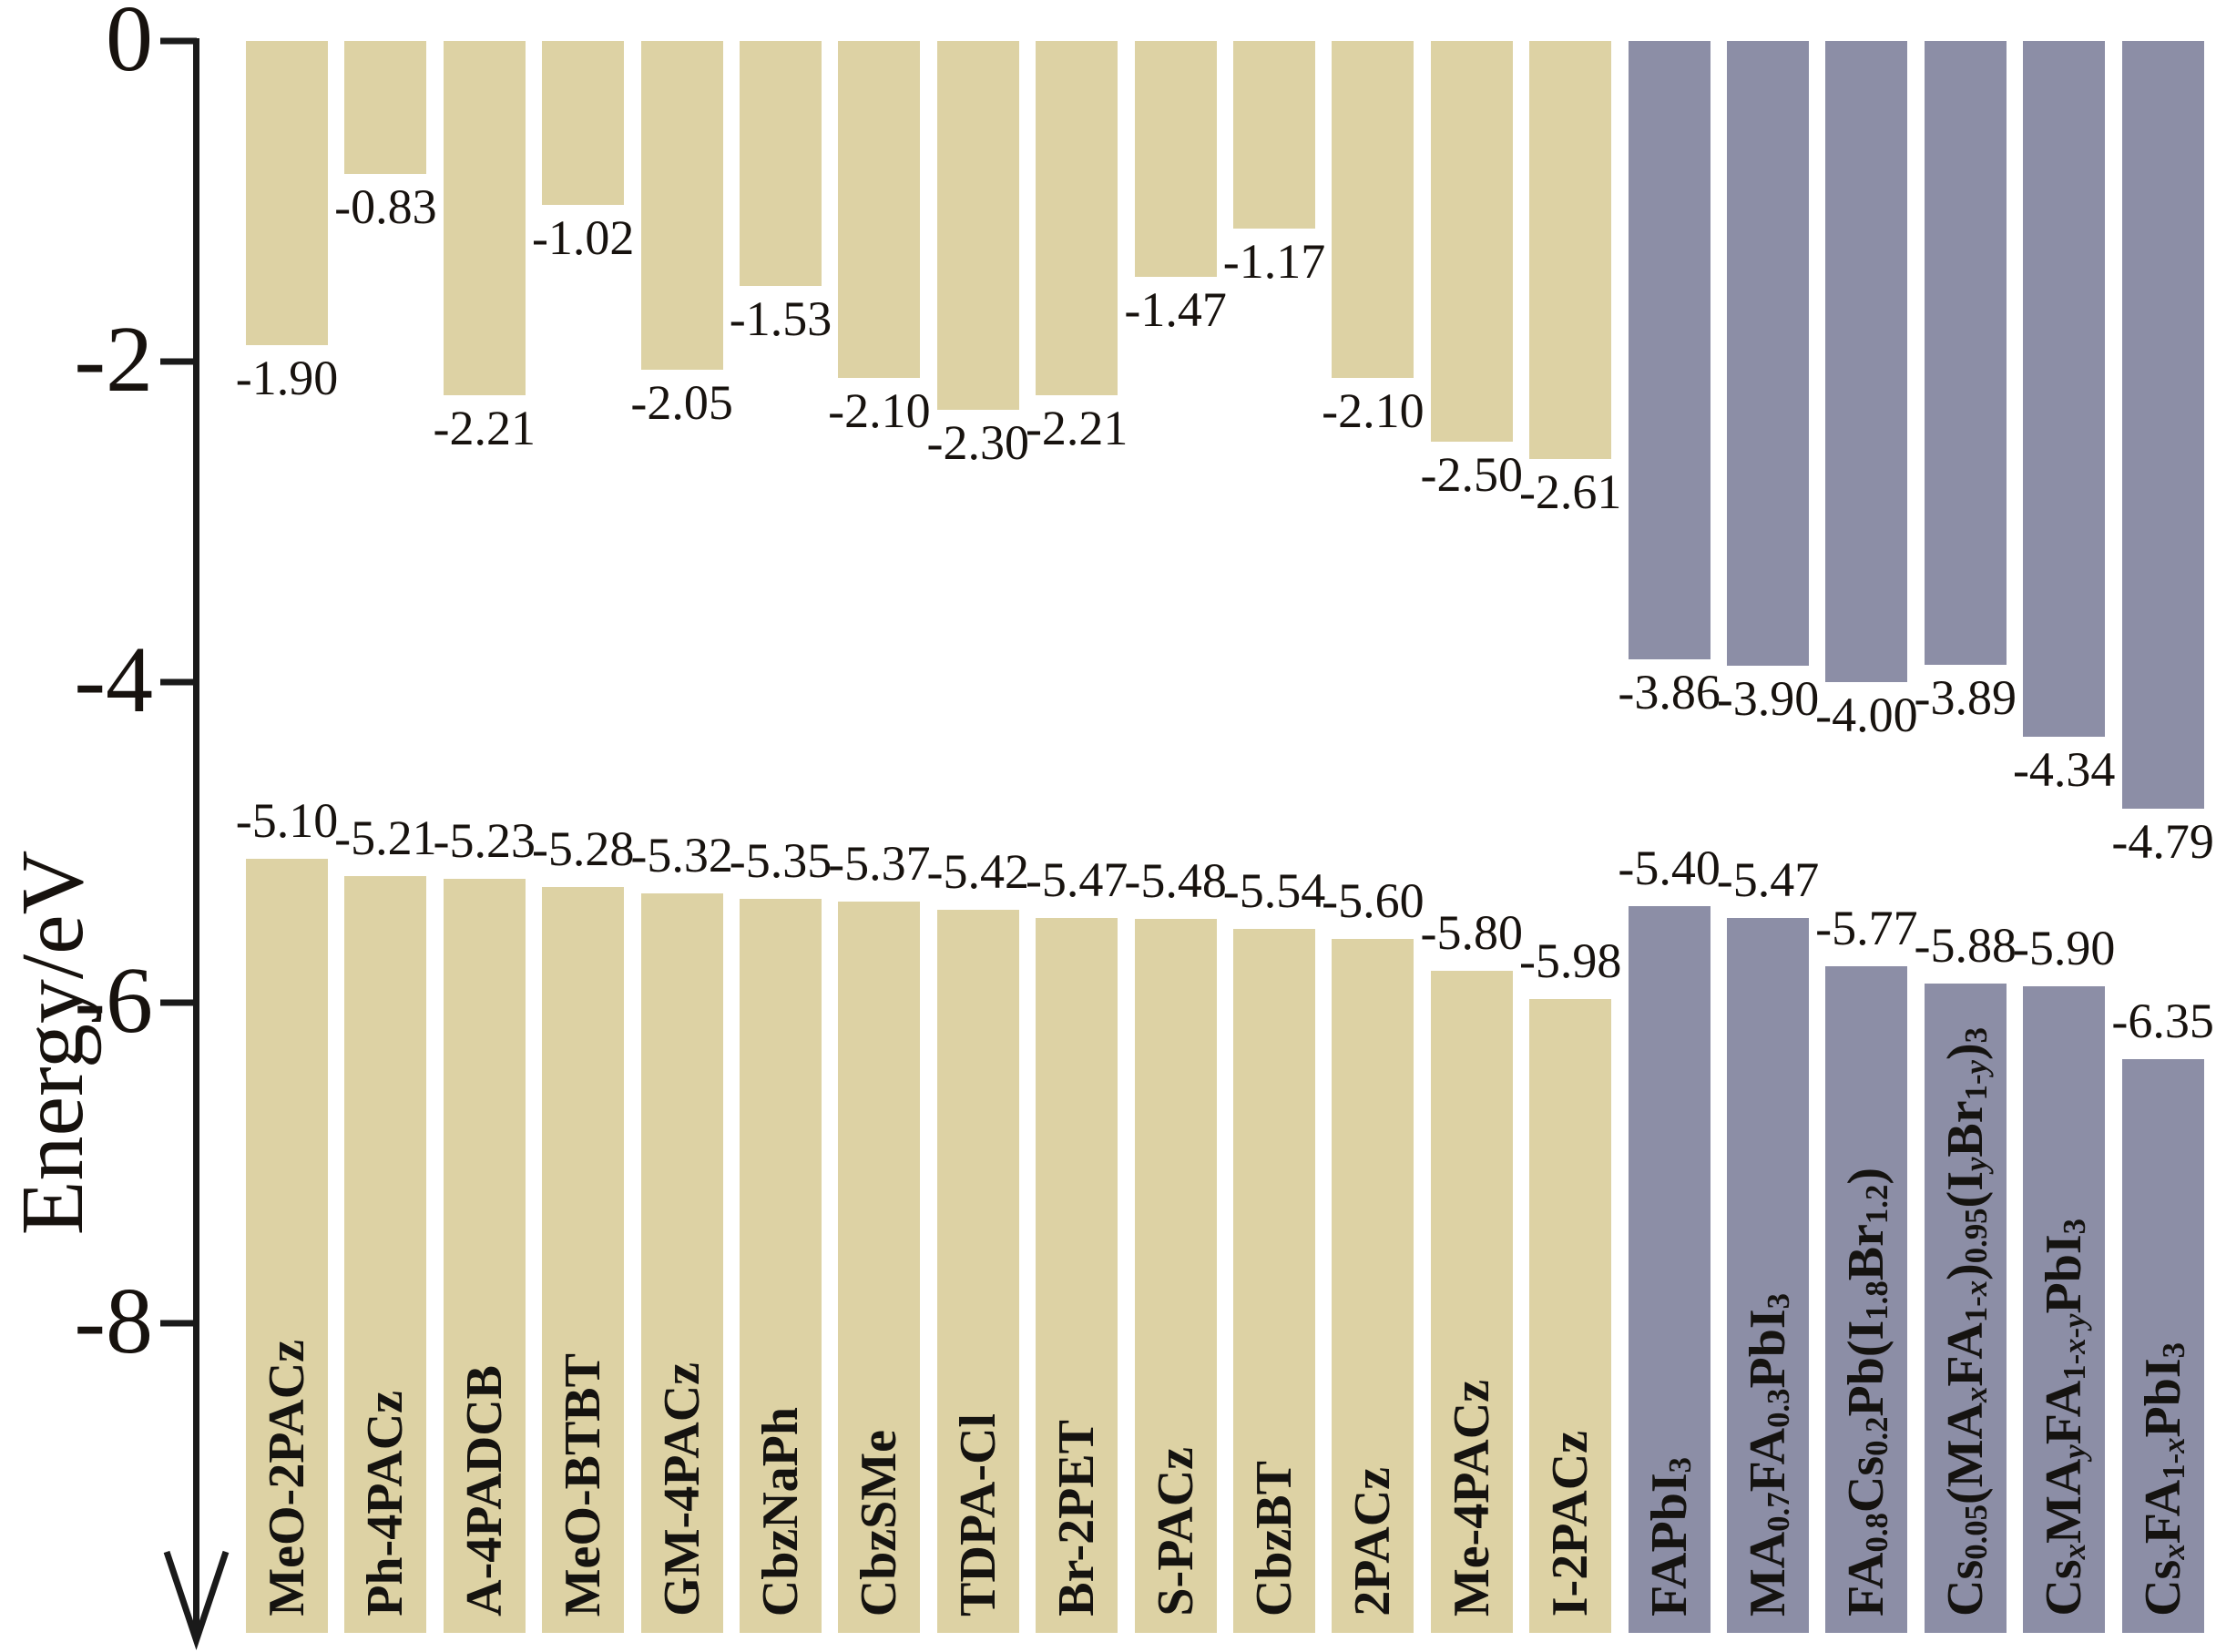  Describe the element at coordinates (2064, 1417) in the screenshot. I see `material-label: CsxMAyFA1-x-yPbI3` at that location.